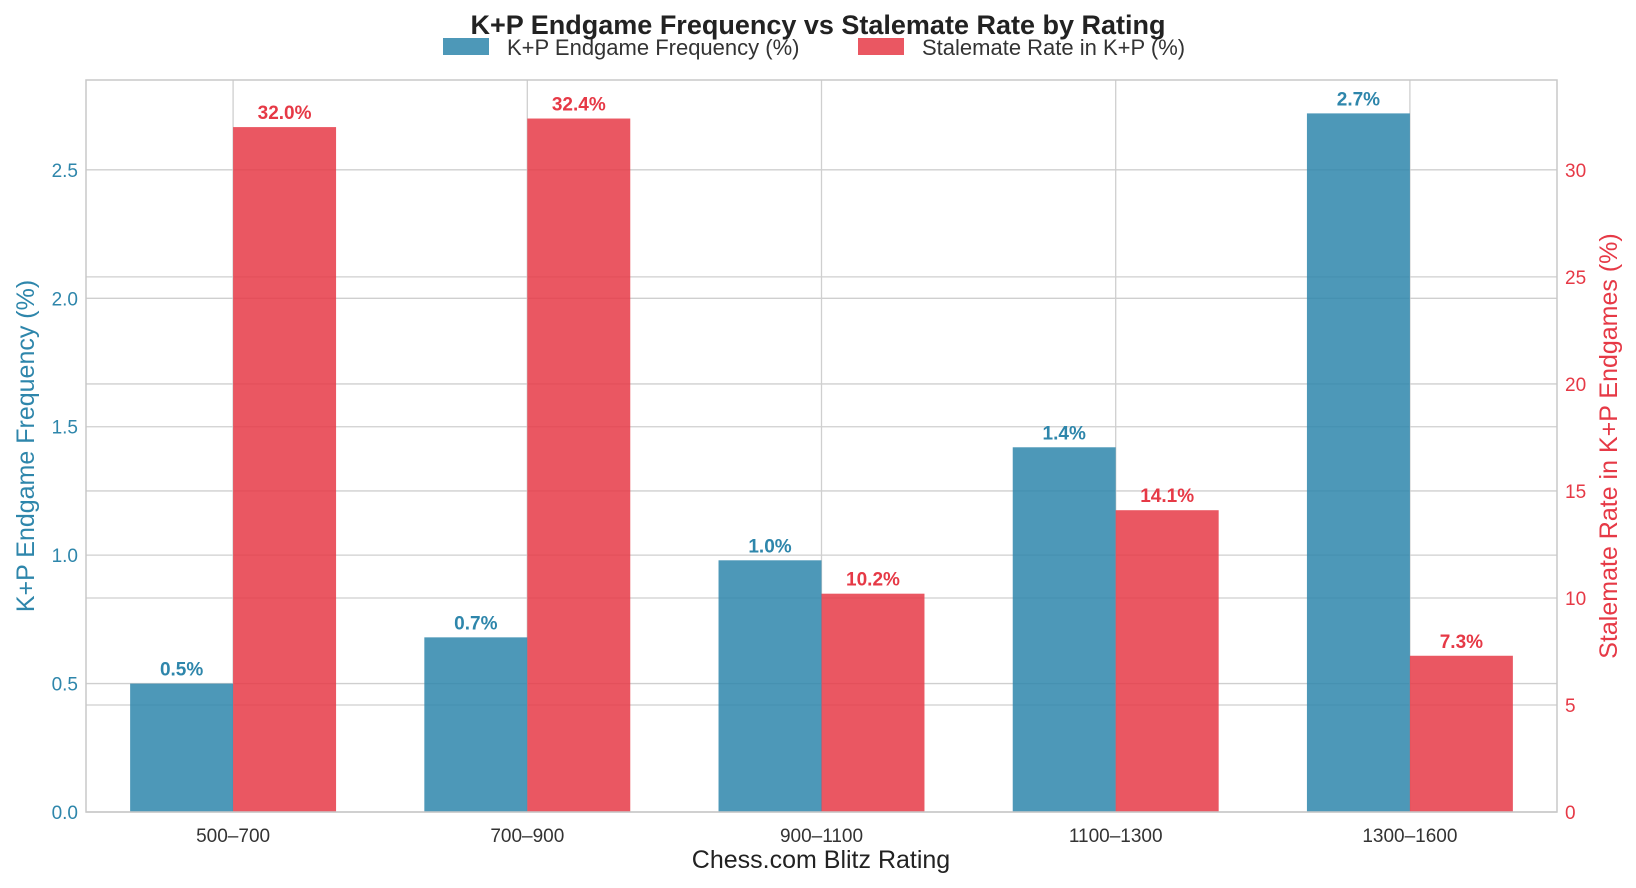 The image size is (1636, 888). I want to click on y-tick-right-1: 5, so click(1570, 706).